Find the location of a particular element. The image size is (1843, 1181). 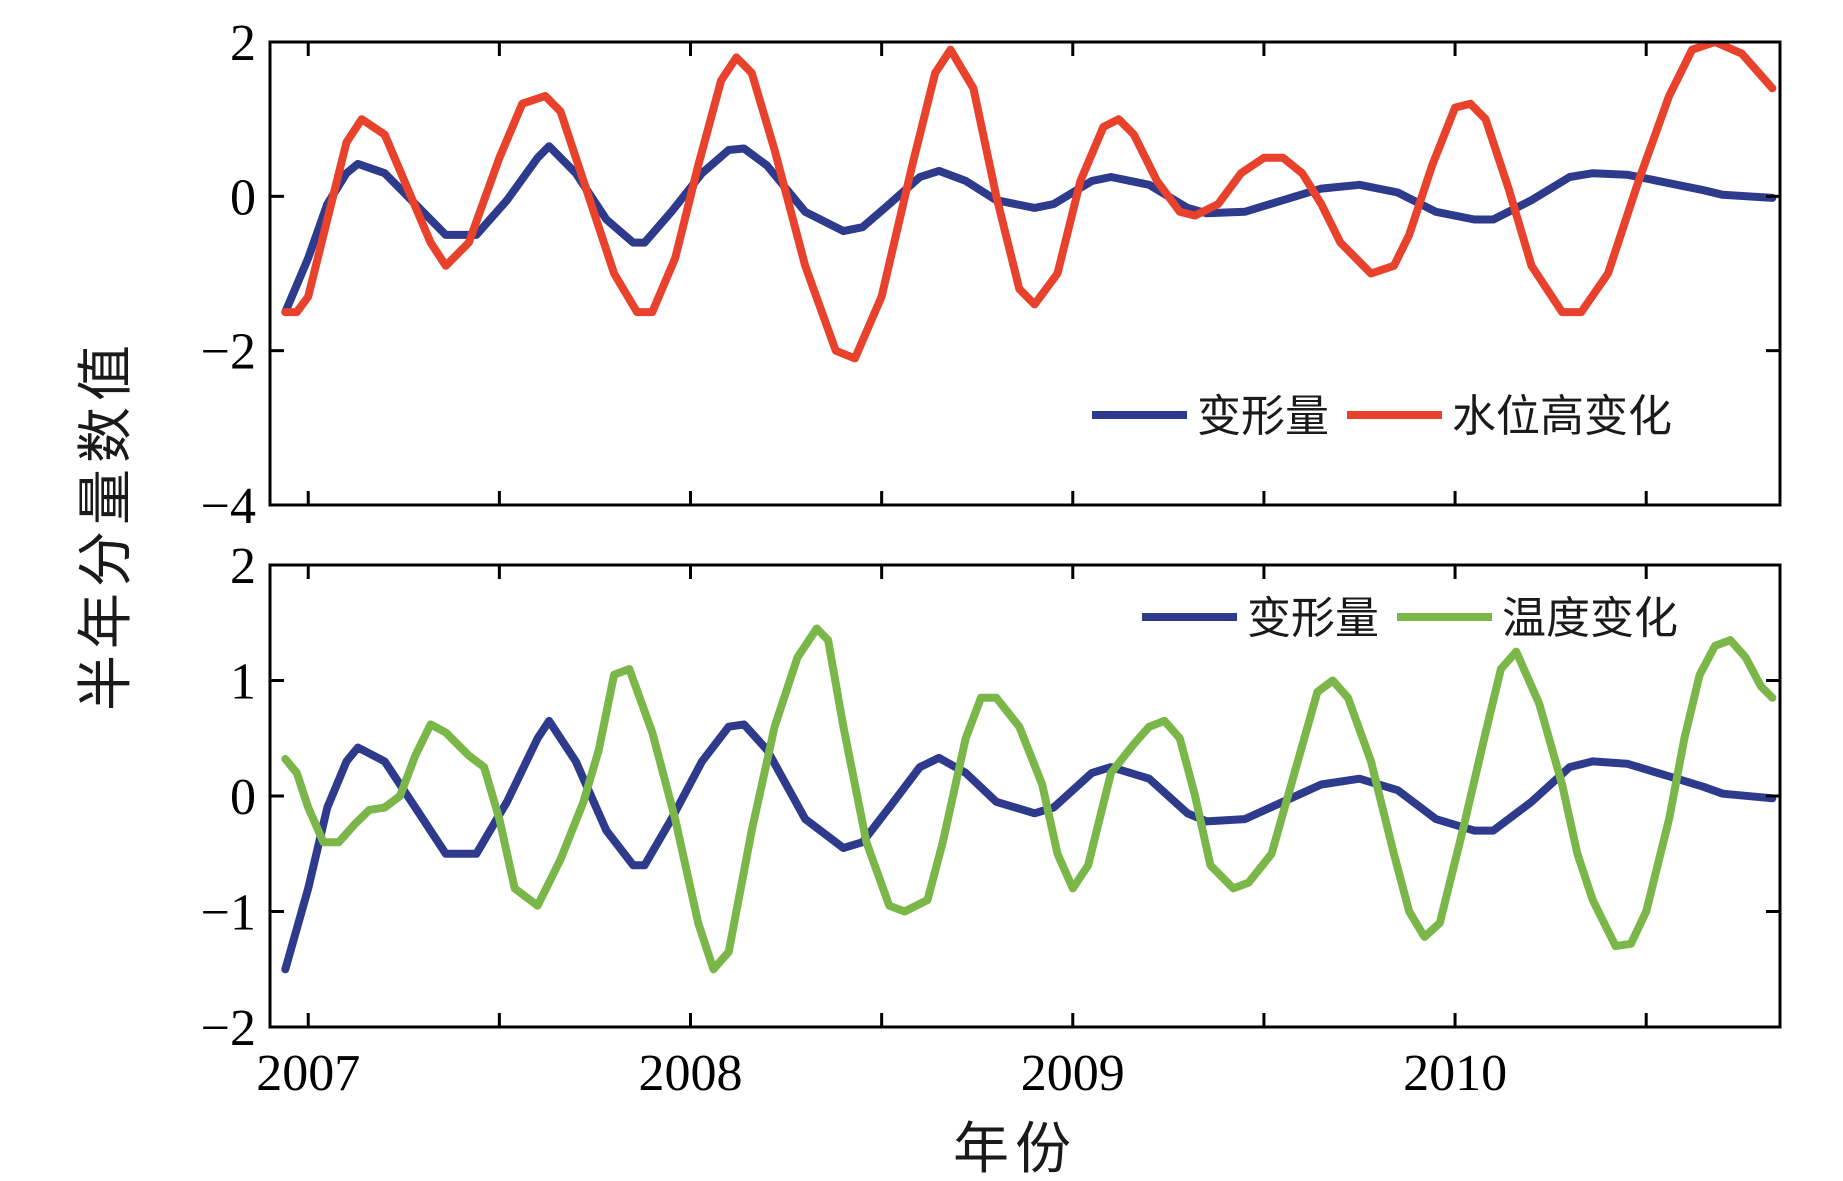

top-ytick-label: 2 is located at coordinates (243, 43).